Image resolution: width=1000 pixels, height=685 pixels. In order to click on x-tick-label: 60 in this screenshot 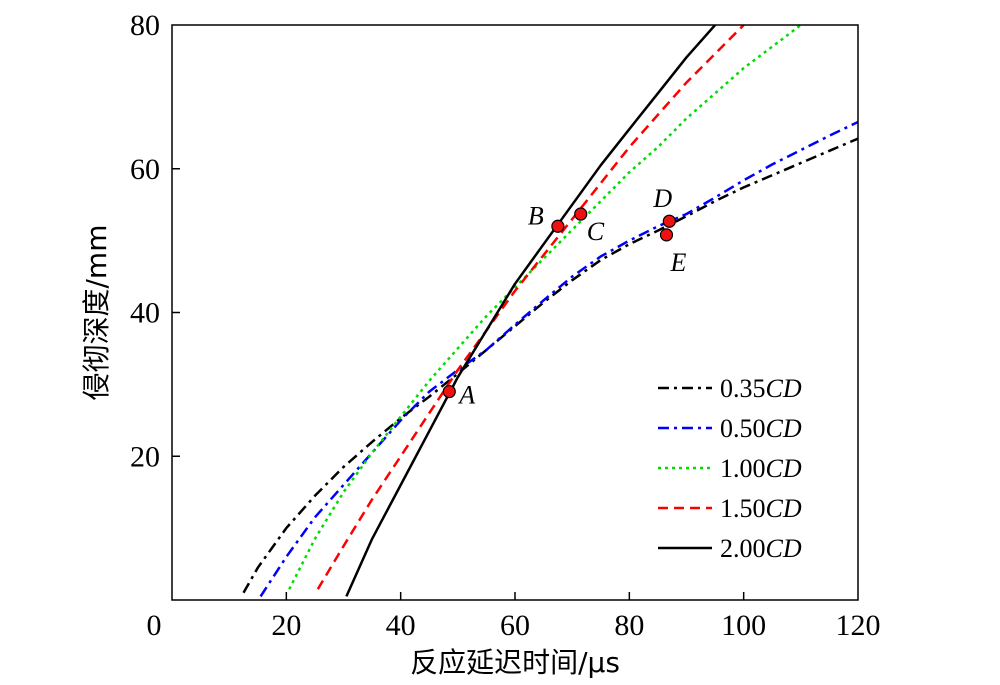, I will do `click(515, 625)`.